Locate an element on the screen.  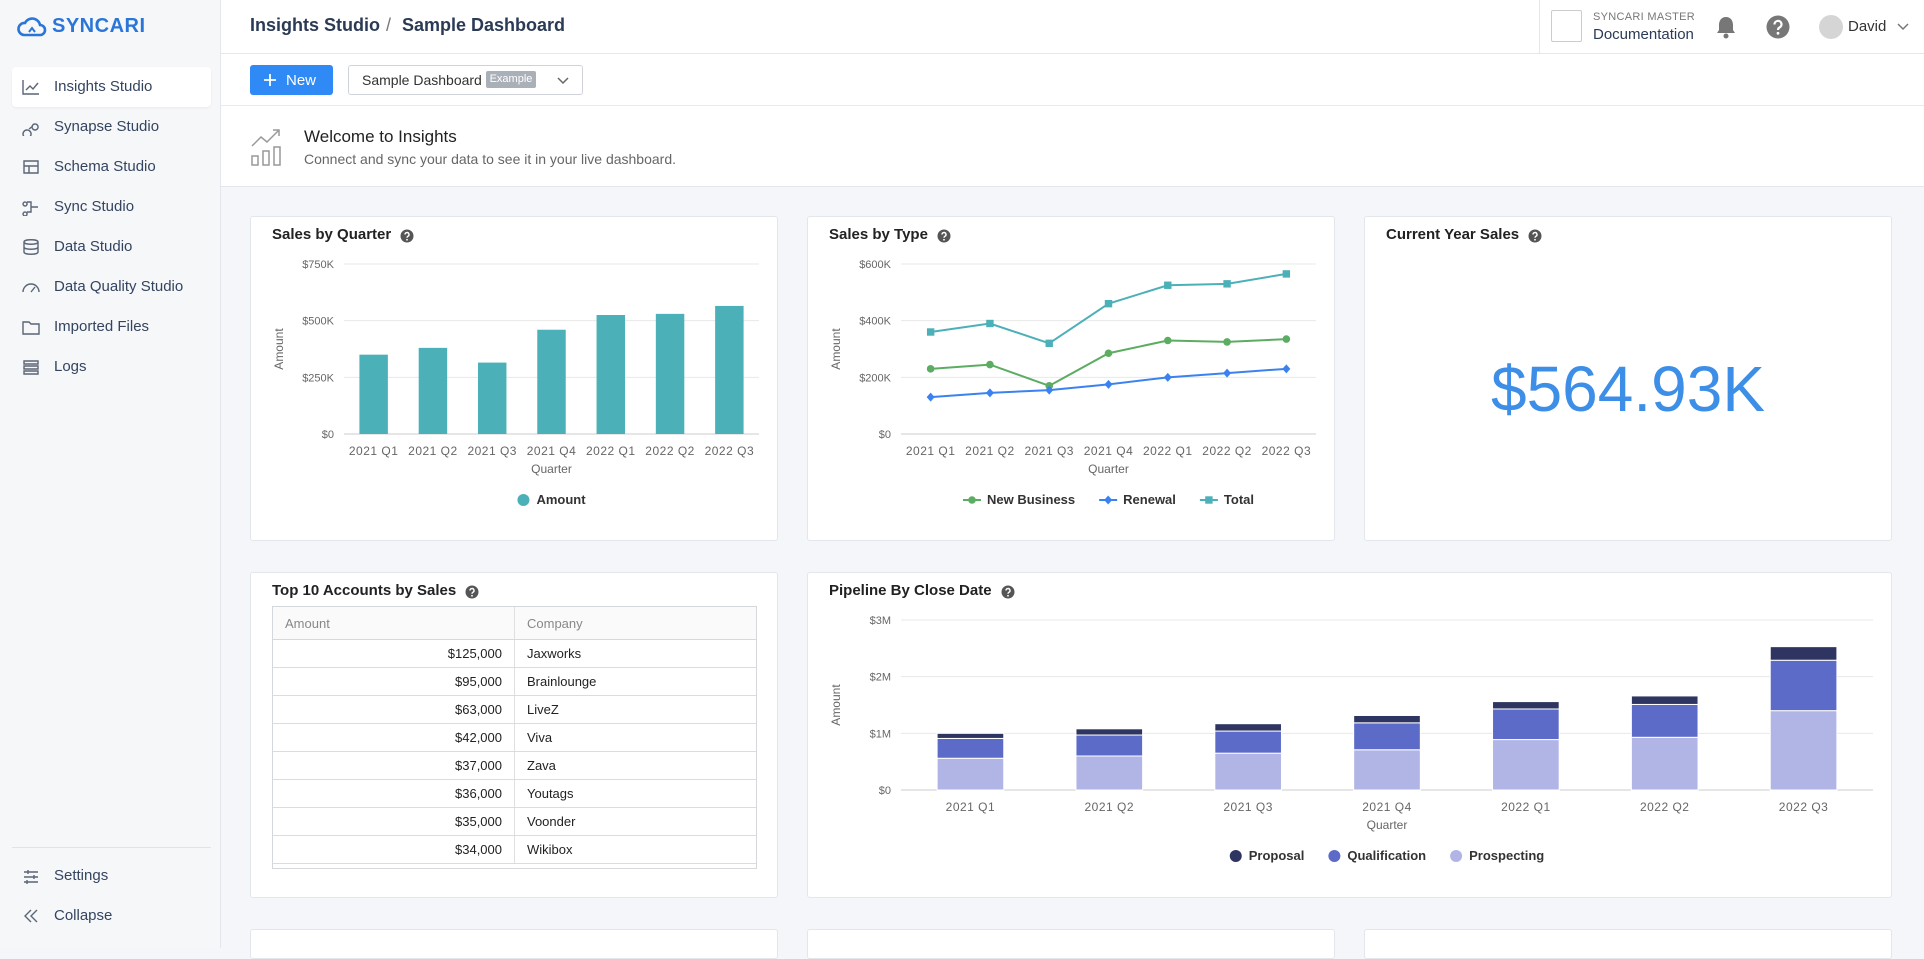
table-cell: $125,000 is located at coordinates (394, 653).